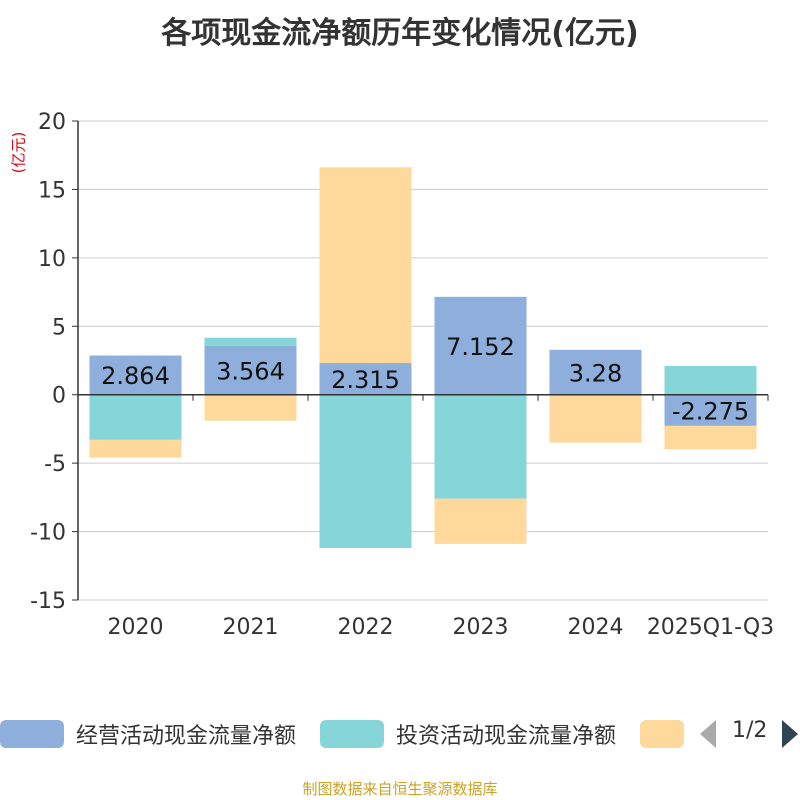 The width and height of the screenshot is (800, 800). I want to click on bar-series0-2023, so click(480, 345).